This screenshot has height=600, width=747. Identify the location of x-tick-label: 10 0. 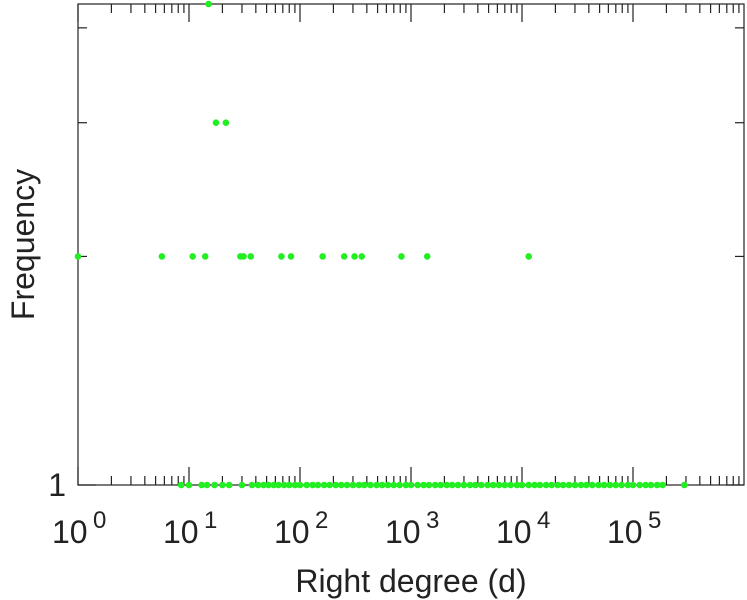
(79, 528).